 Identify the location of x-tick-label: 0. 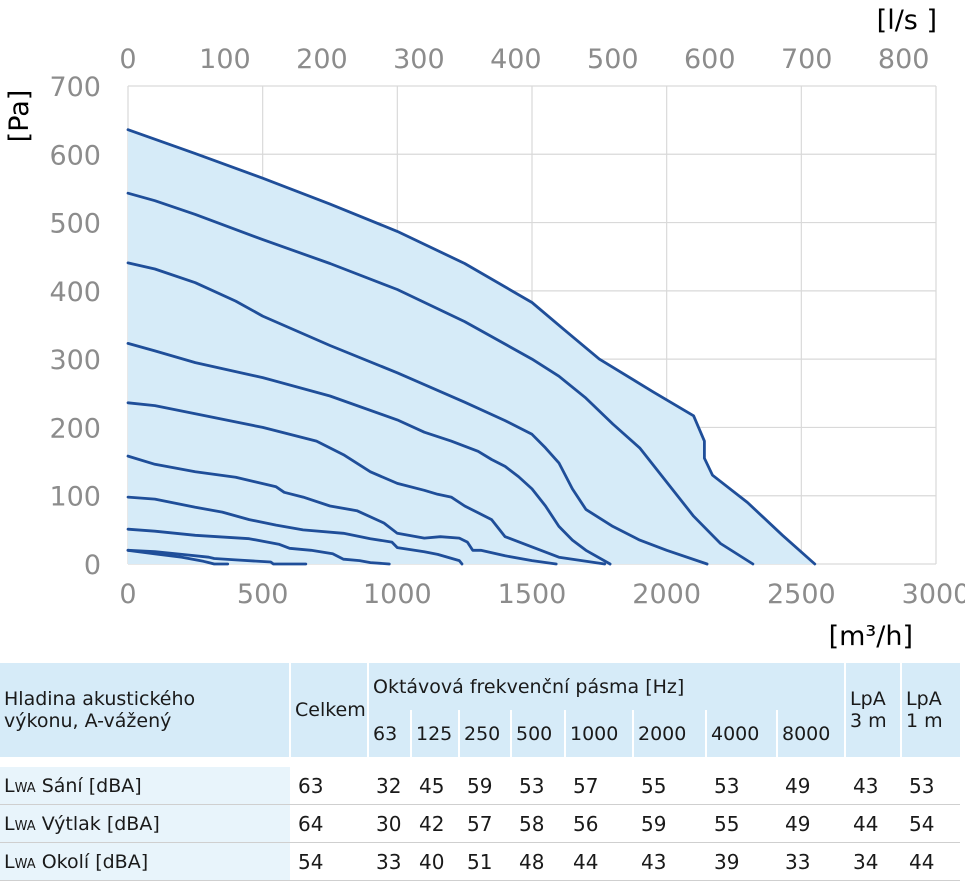
(127, 594).